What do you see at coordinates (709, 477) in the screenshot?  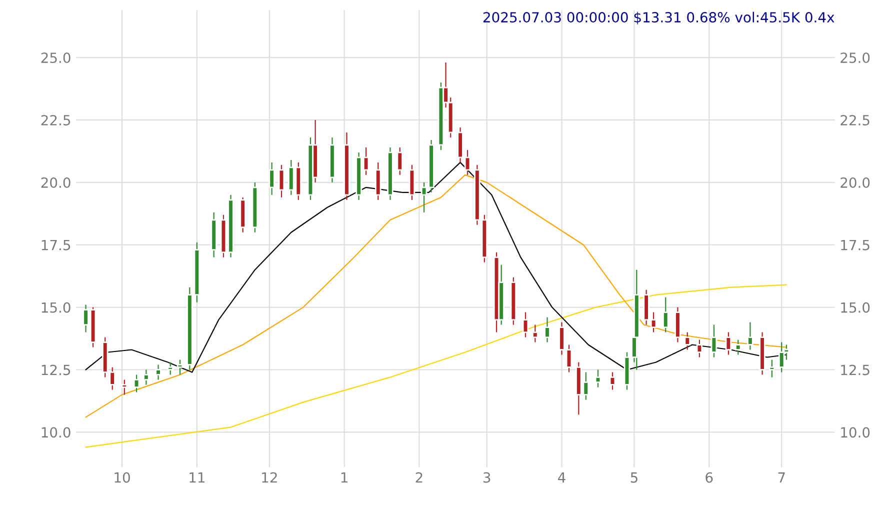 I see `x-tick-label: 6` at bounding box center [709, 477].